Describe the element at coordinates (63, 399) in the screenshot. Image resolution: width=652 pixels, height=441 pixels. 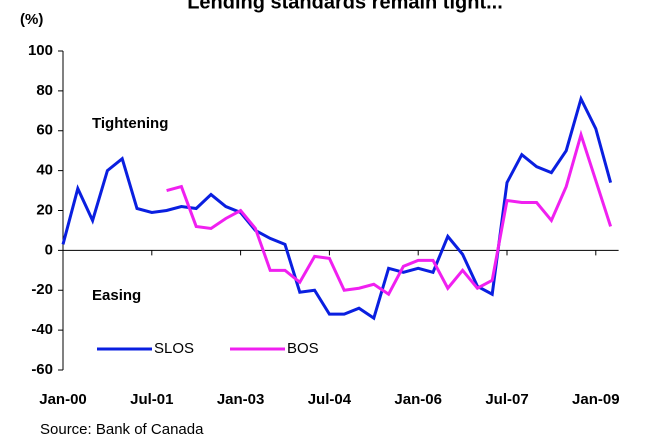
I see `x-tick-label: Jan-00` at that location.